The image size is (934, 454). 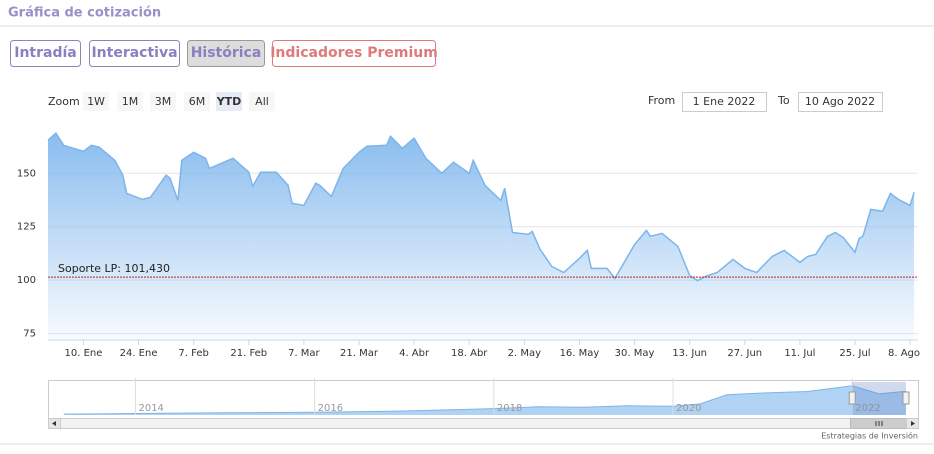 I want to click on scrollbar, so click(x=483, y=423).